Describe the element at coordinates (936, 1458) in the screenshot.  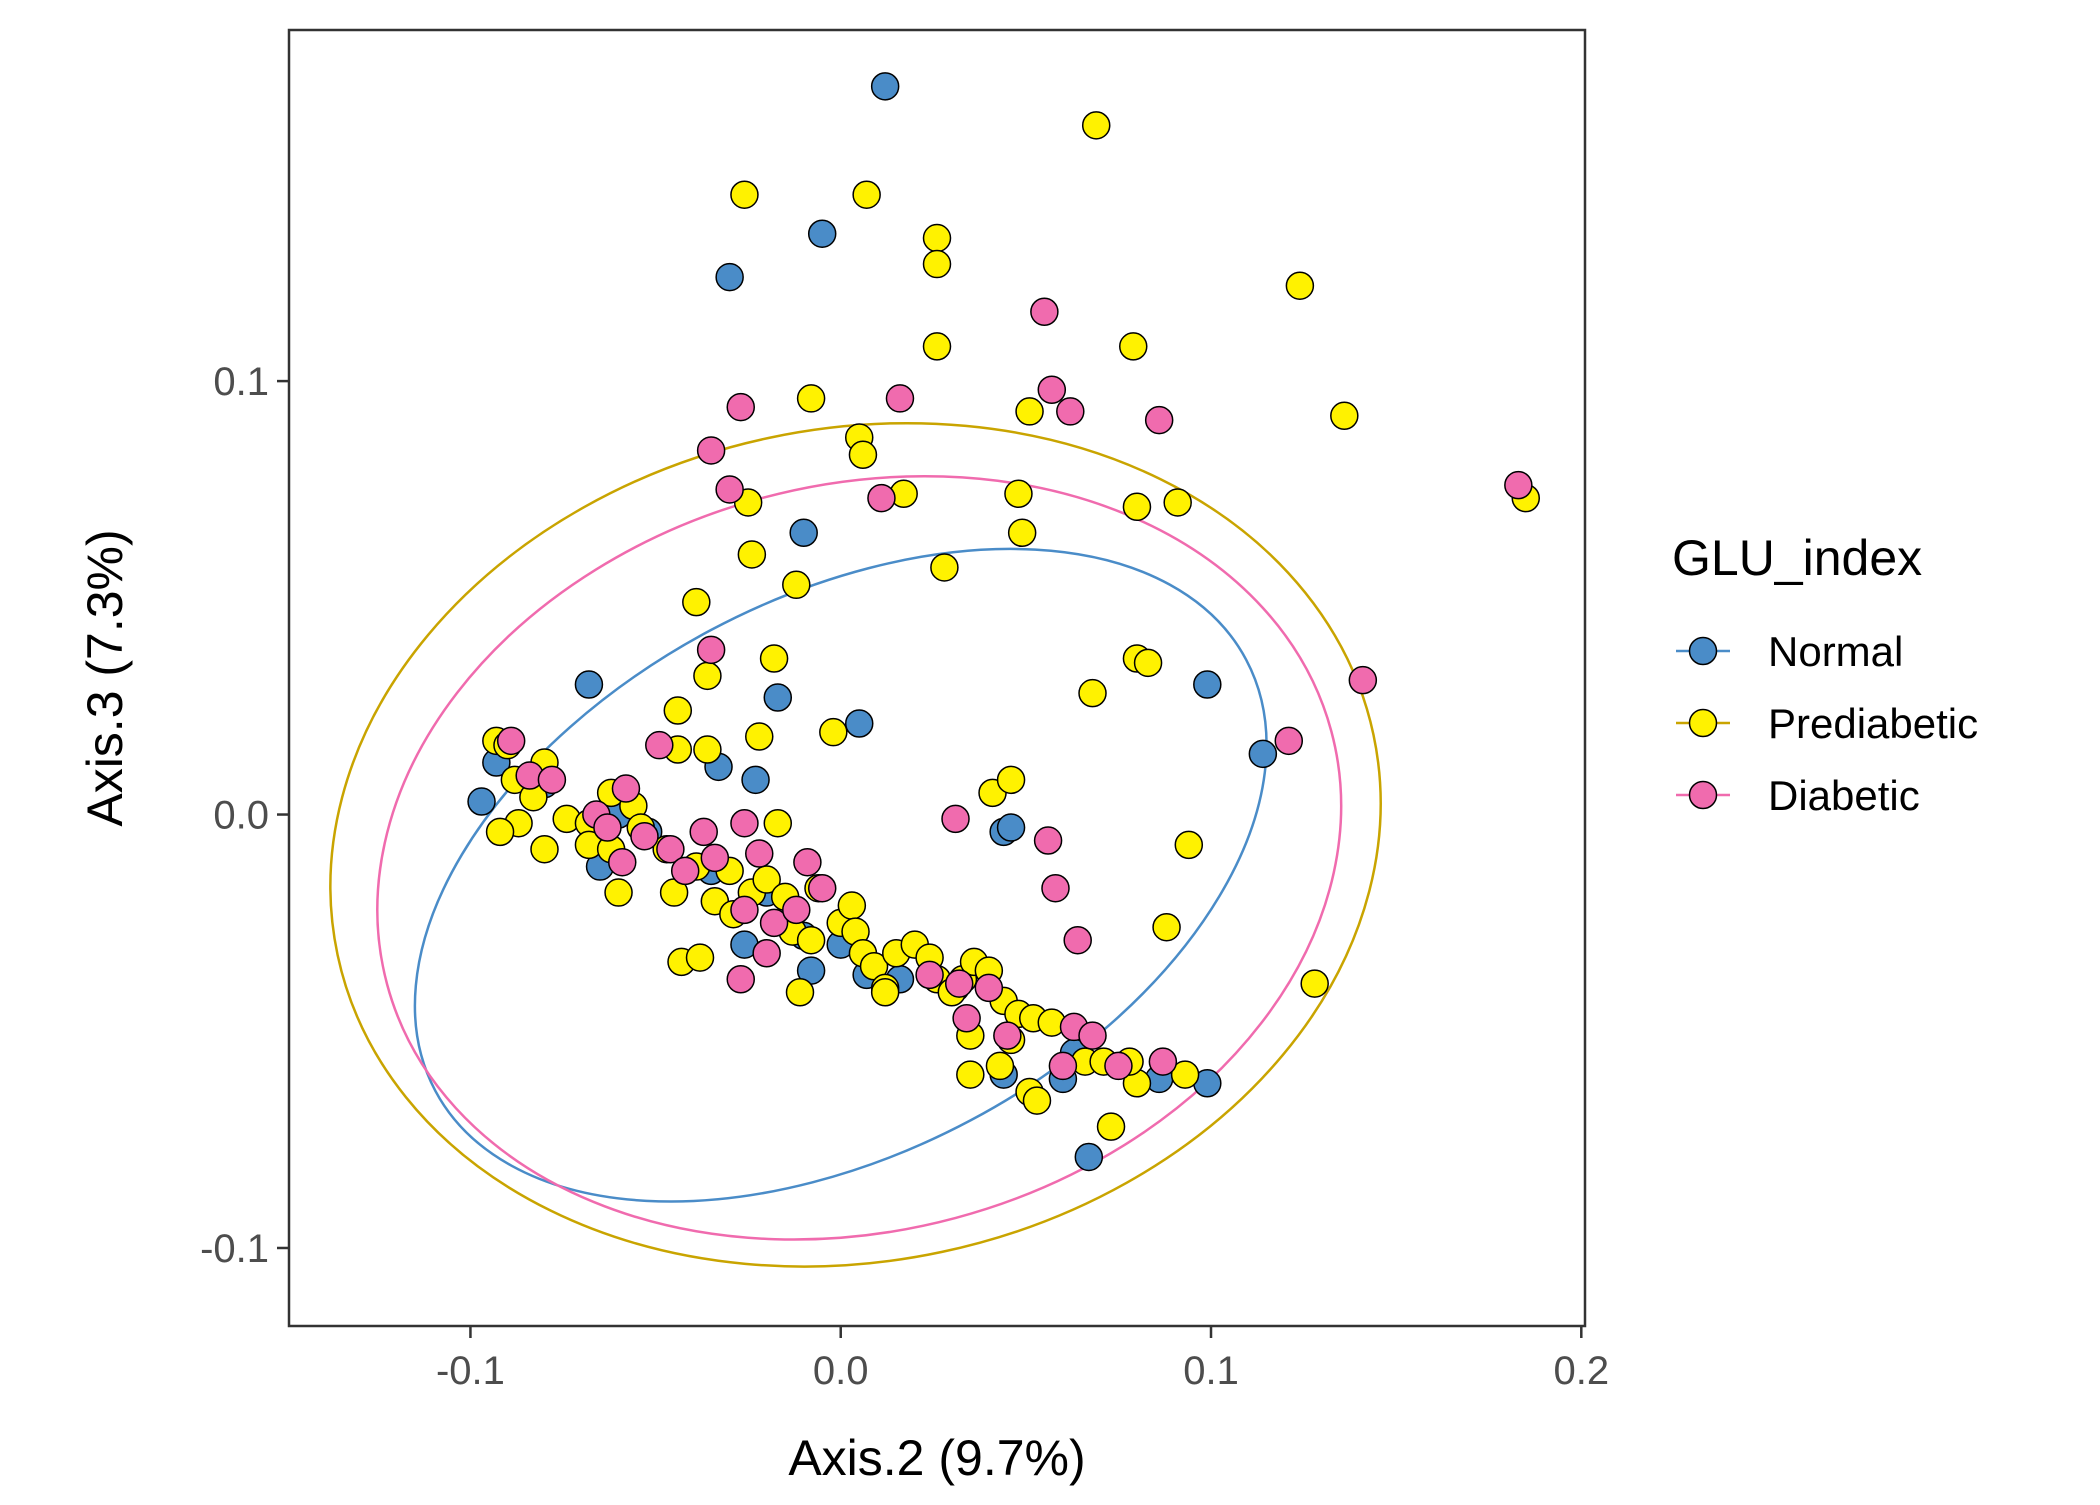
I see `x-axis-title: Axis.2 (9.7%)` at that location.